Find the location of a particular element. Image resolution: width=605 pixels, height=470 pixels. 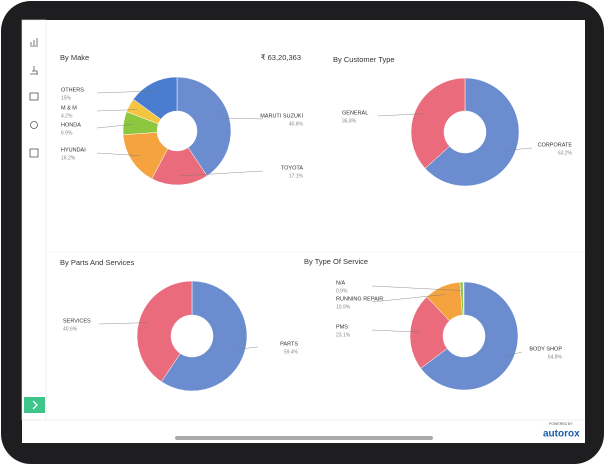

slice-label: TOYOTA is located at coordinates (292, 168).